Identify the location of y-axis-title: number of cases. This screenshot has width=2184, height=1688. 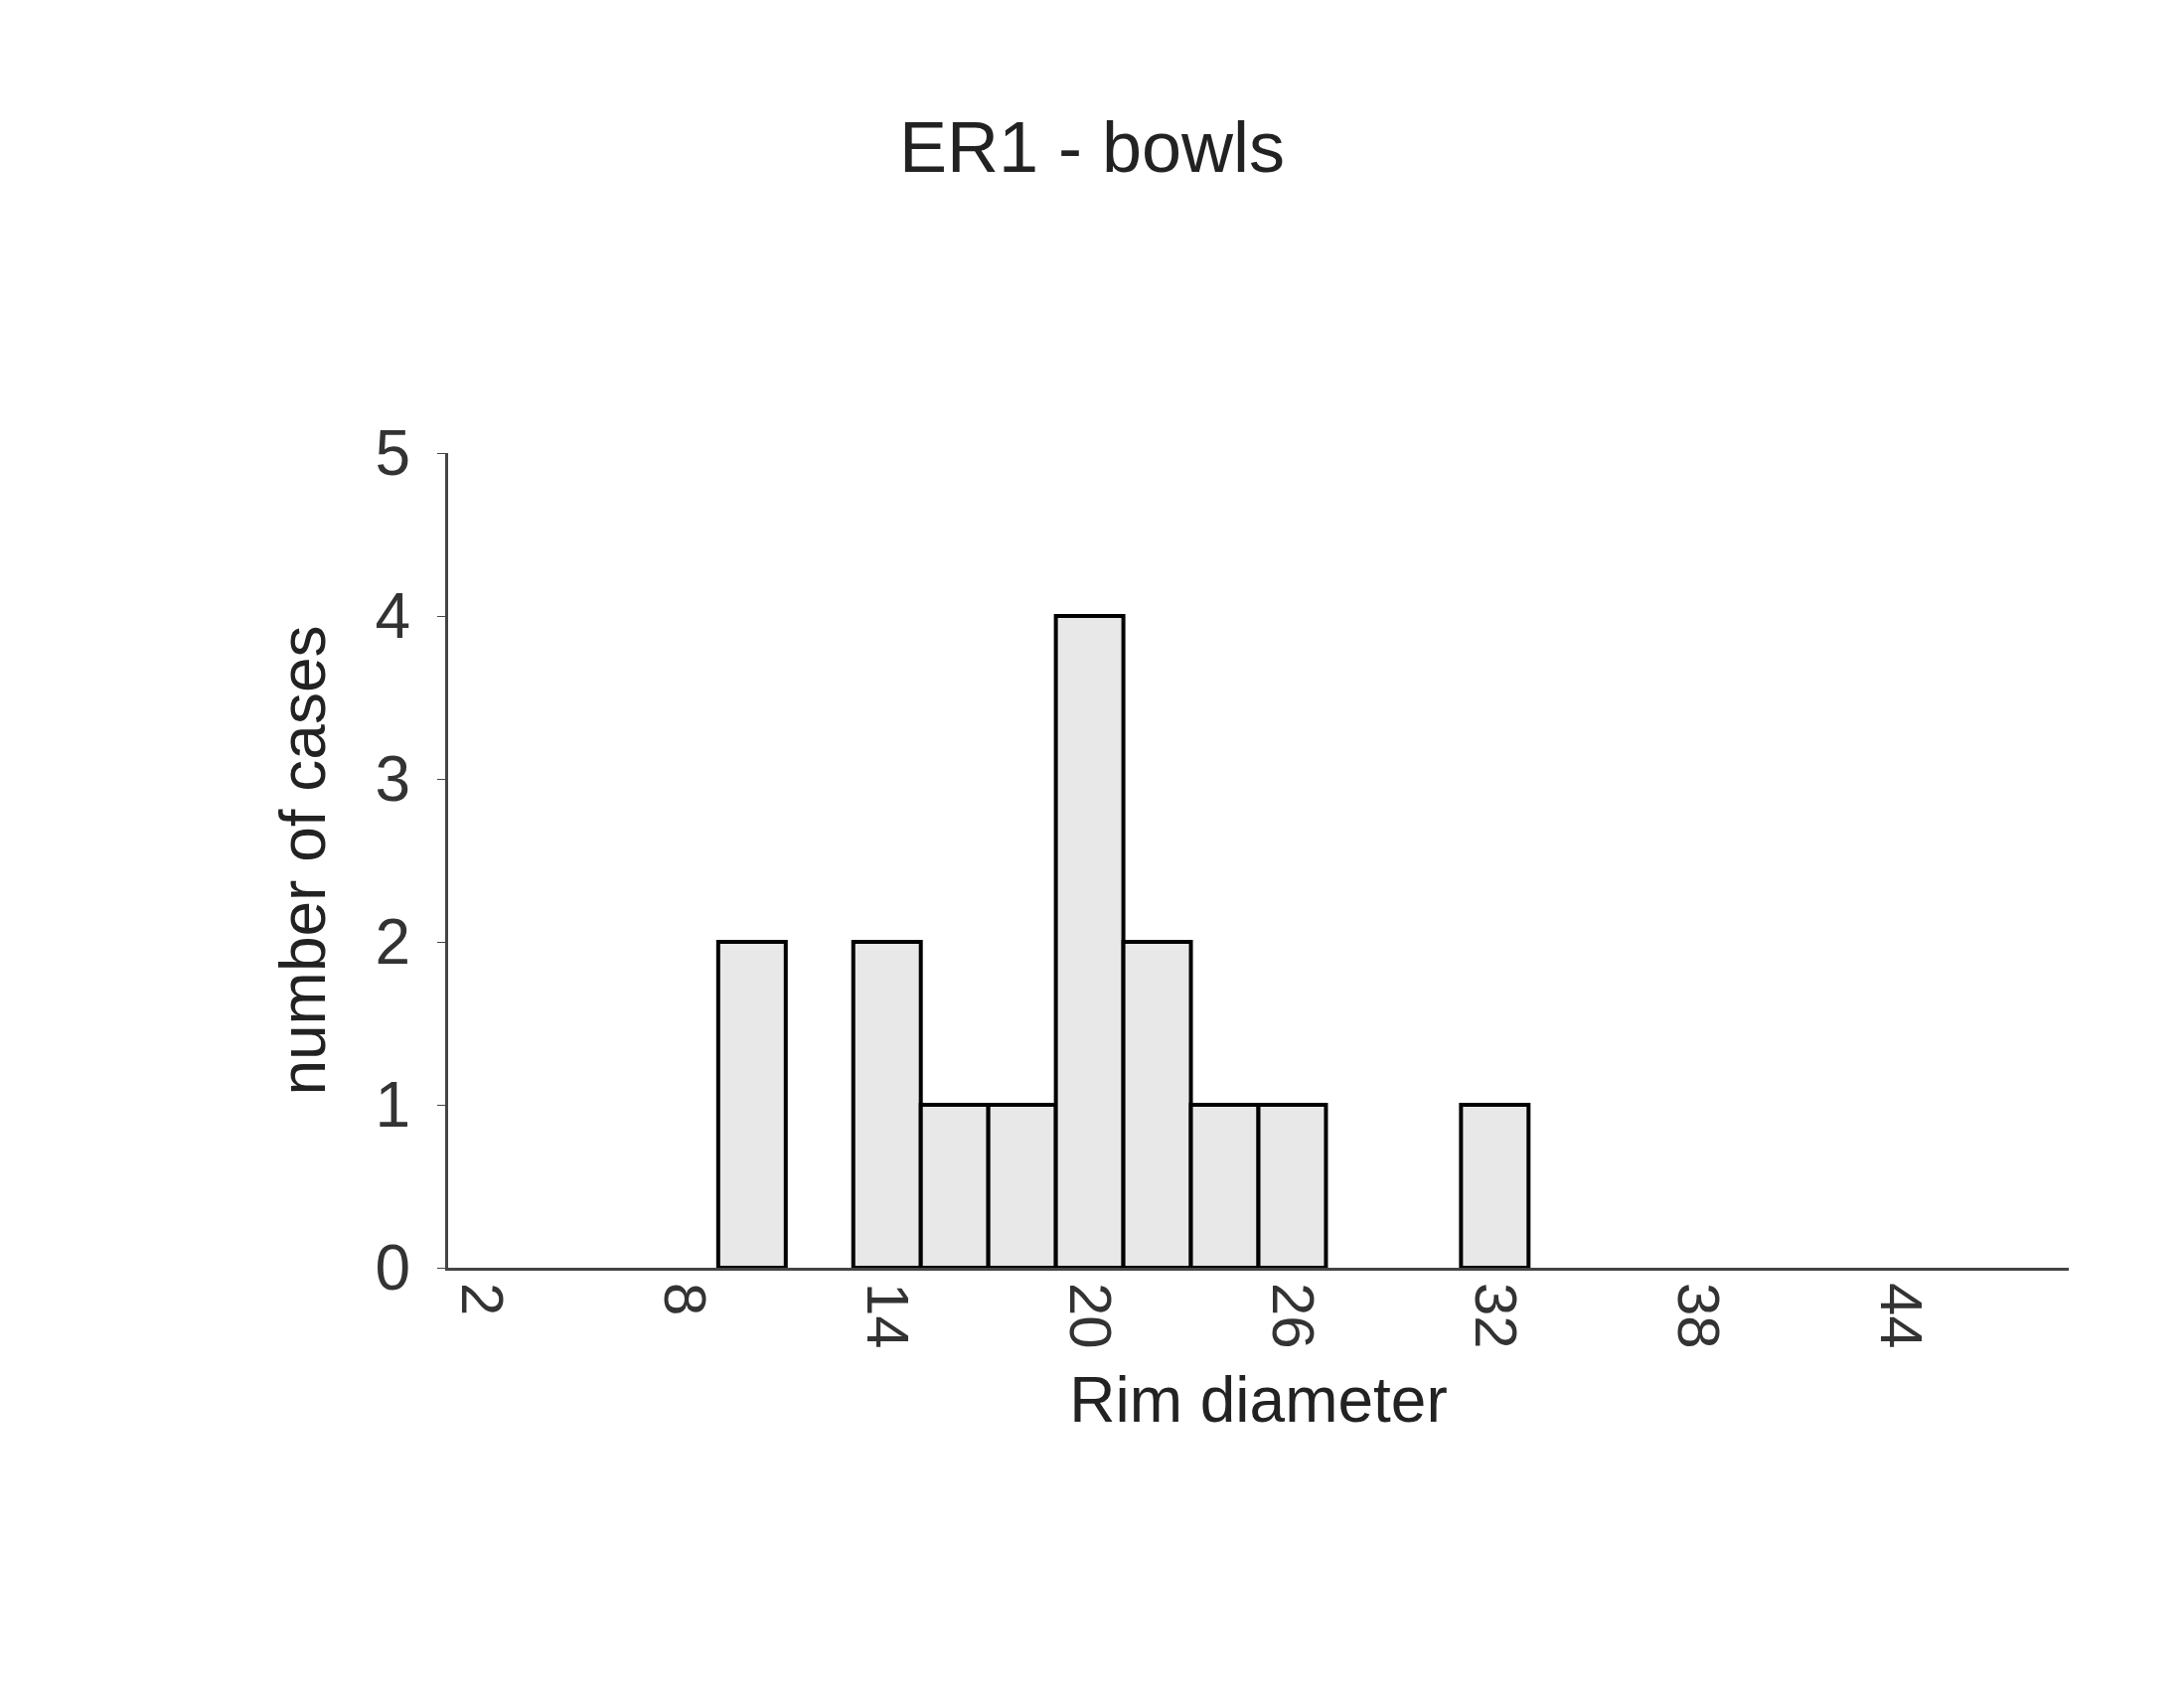
(302, 861).